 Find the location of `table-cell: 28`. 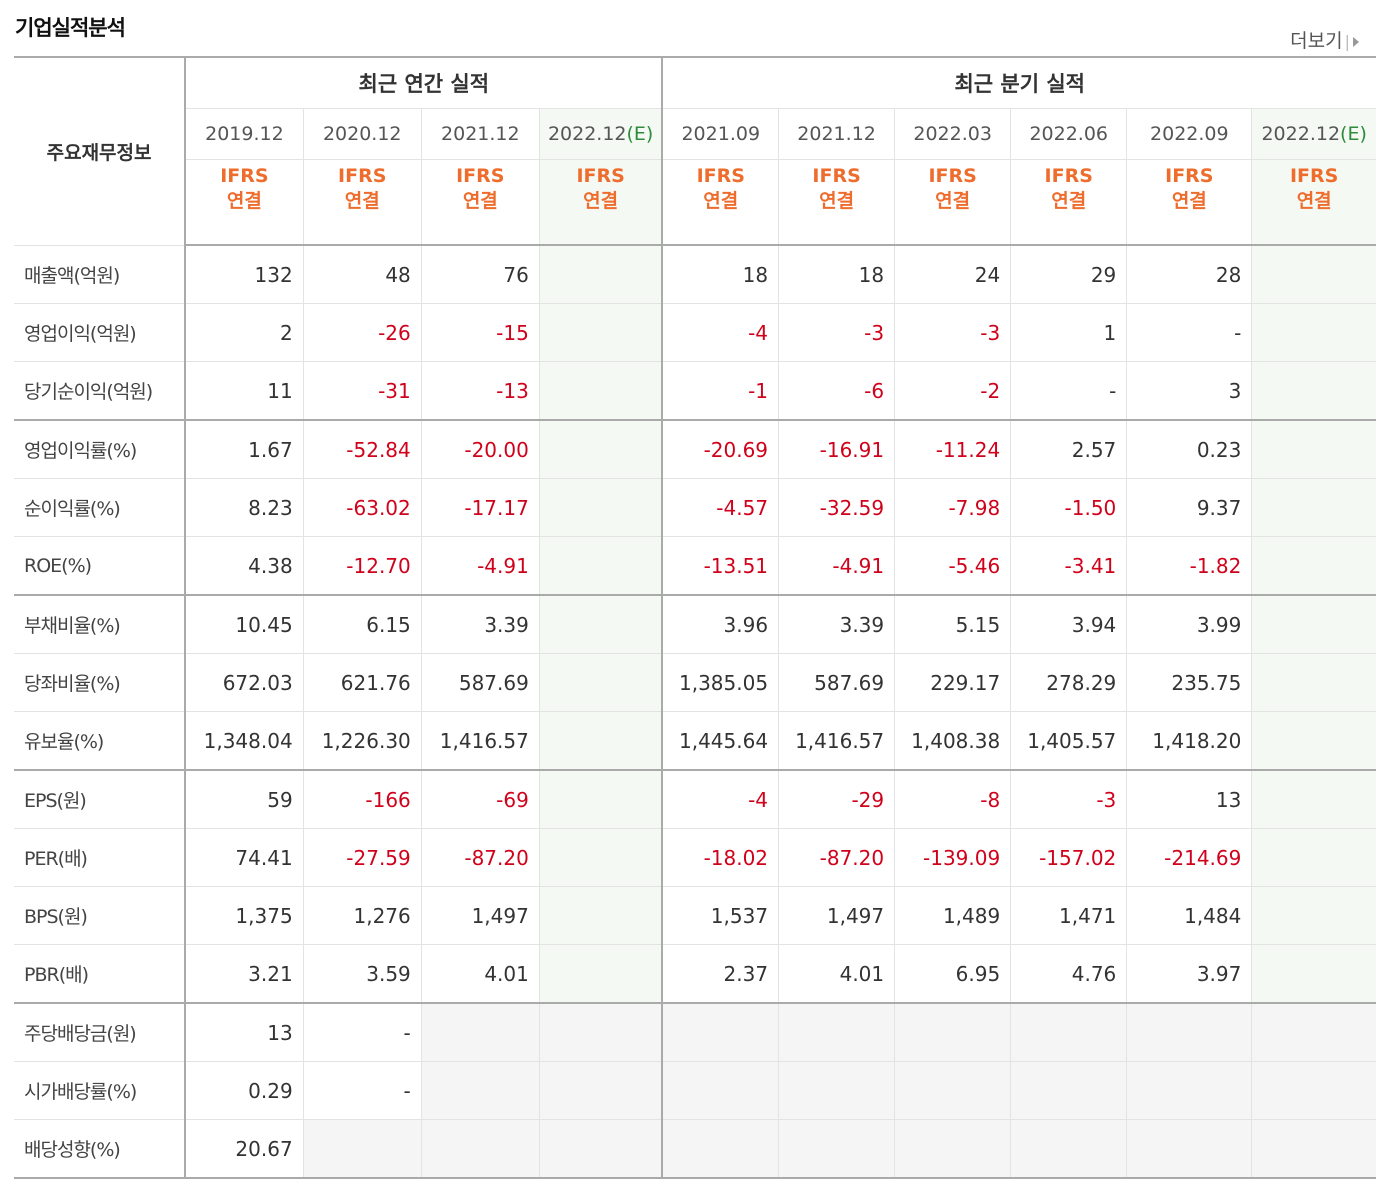

table-cell: 28 is located at coordinates (1189, 274).